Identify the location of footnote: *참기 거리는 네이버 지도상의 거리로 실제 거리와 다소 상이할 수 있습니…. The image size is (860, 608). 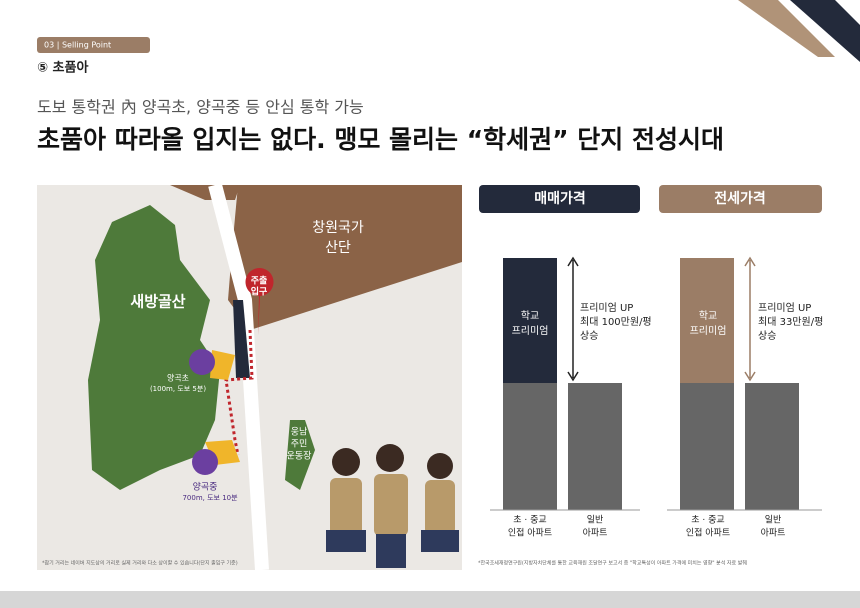
(140, 563).